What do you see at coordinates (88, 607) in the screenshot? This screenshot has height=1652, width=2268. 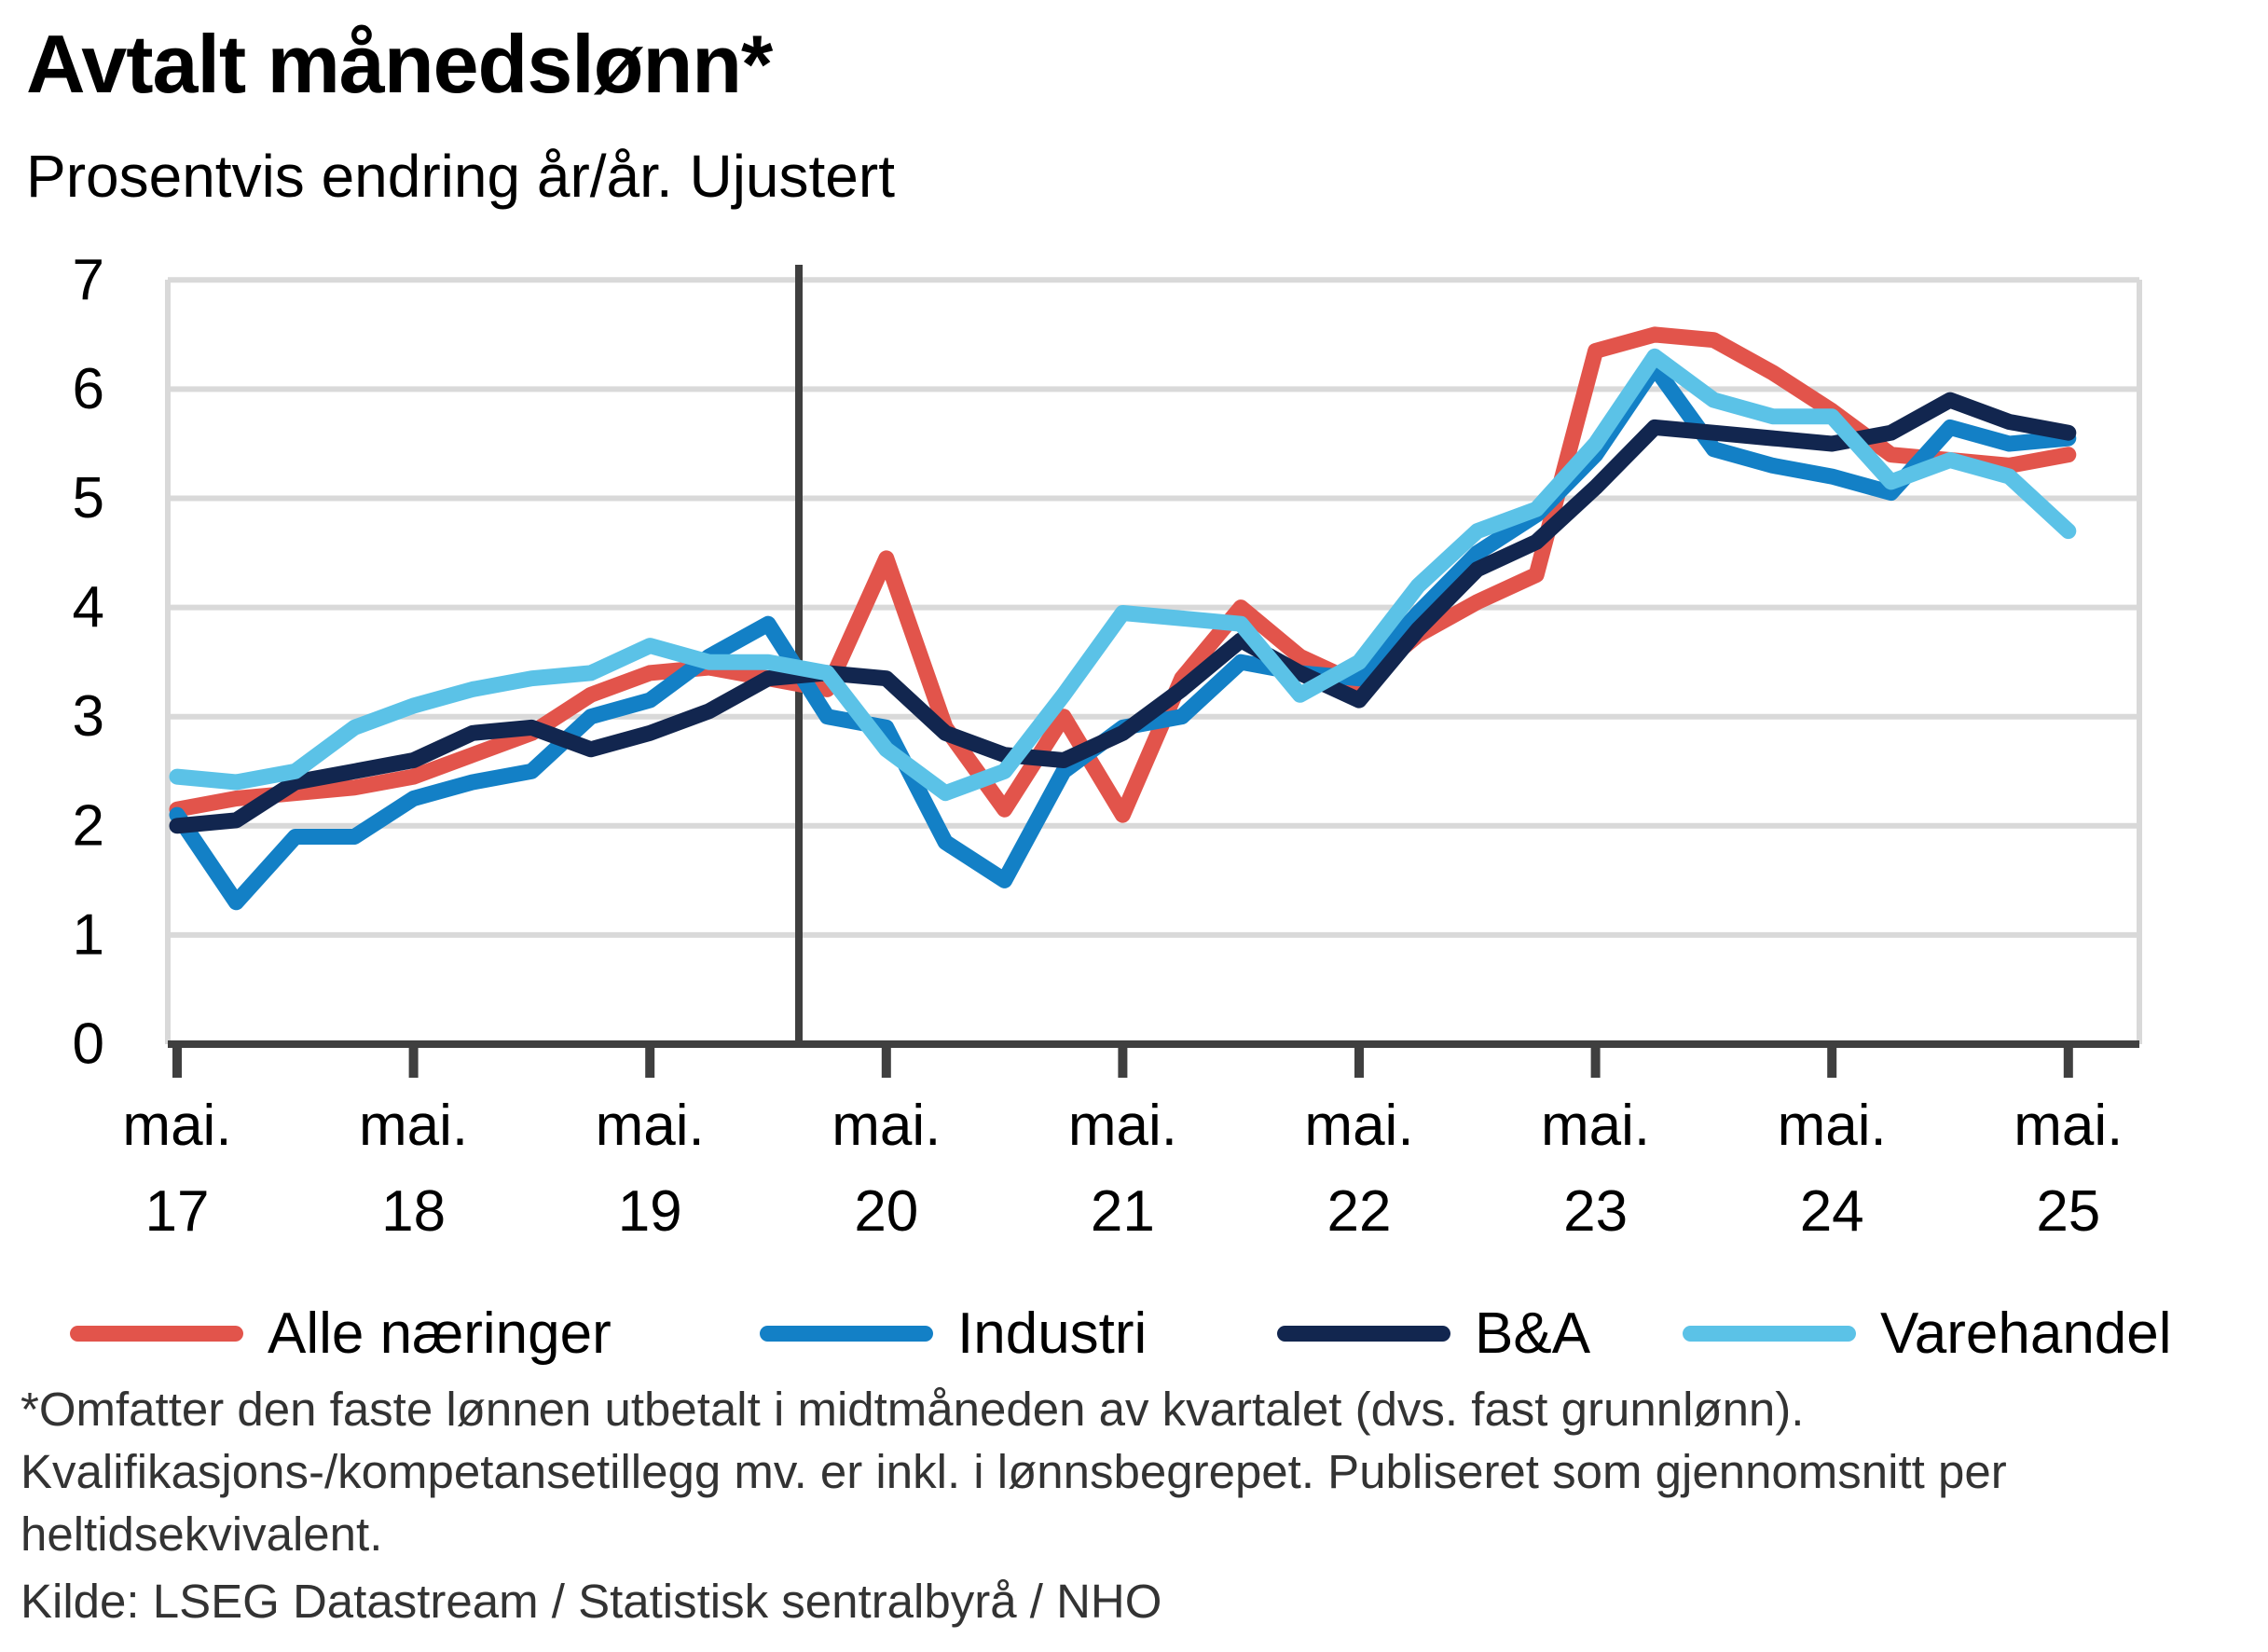 I see `y-tick-label: 4` at bounding box center [88, 607].